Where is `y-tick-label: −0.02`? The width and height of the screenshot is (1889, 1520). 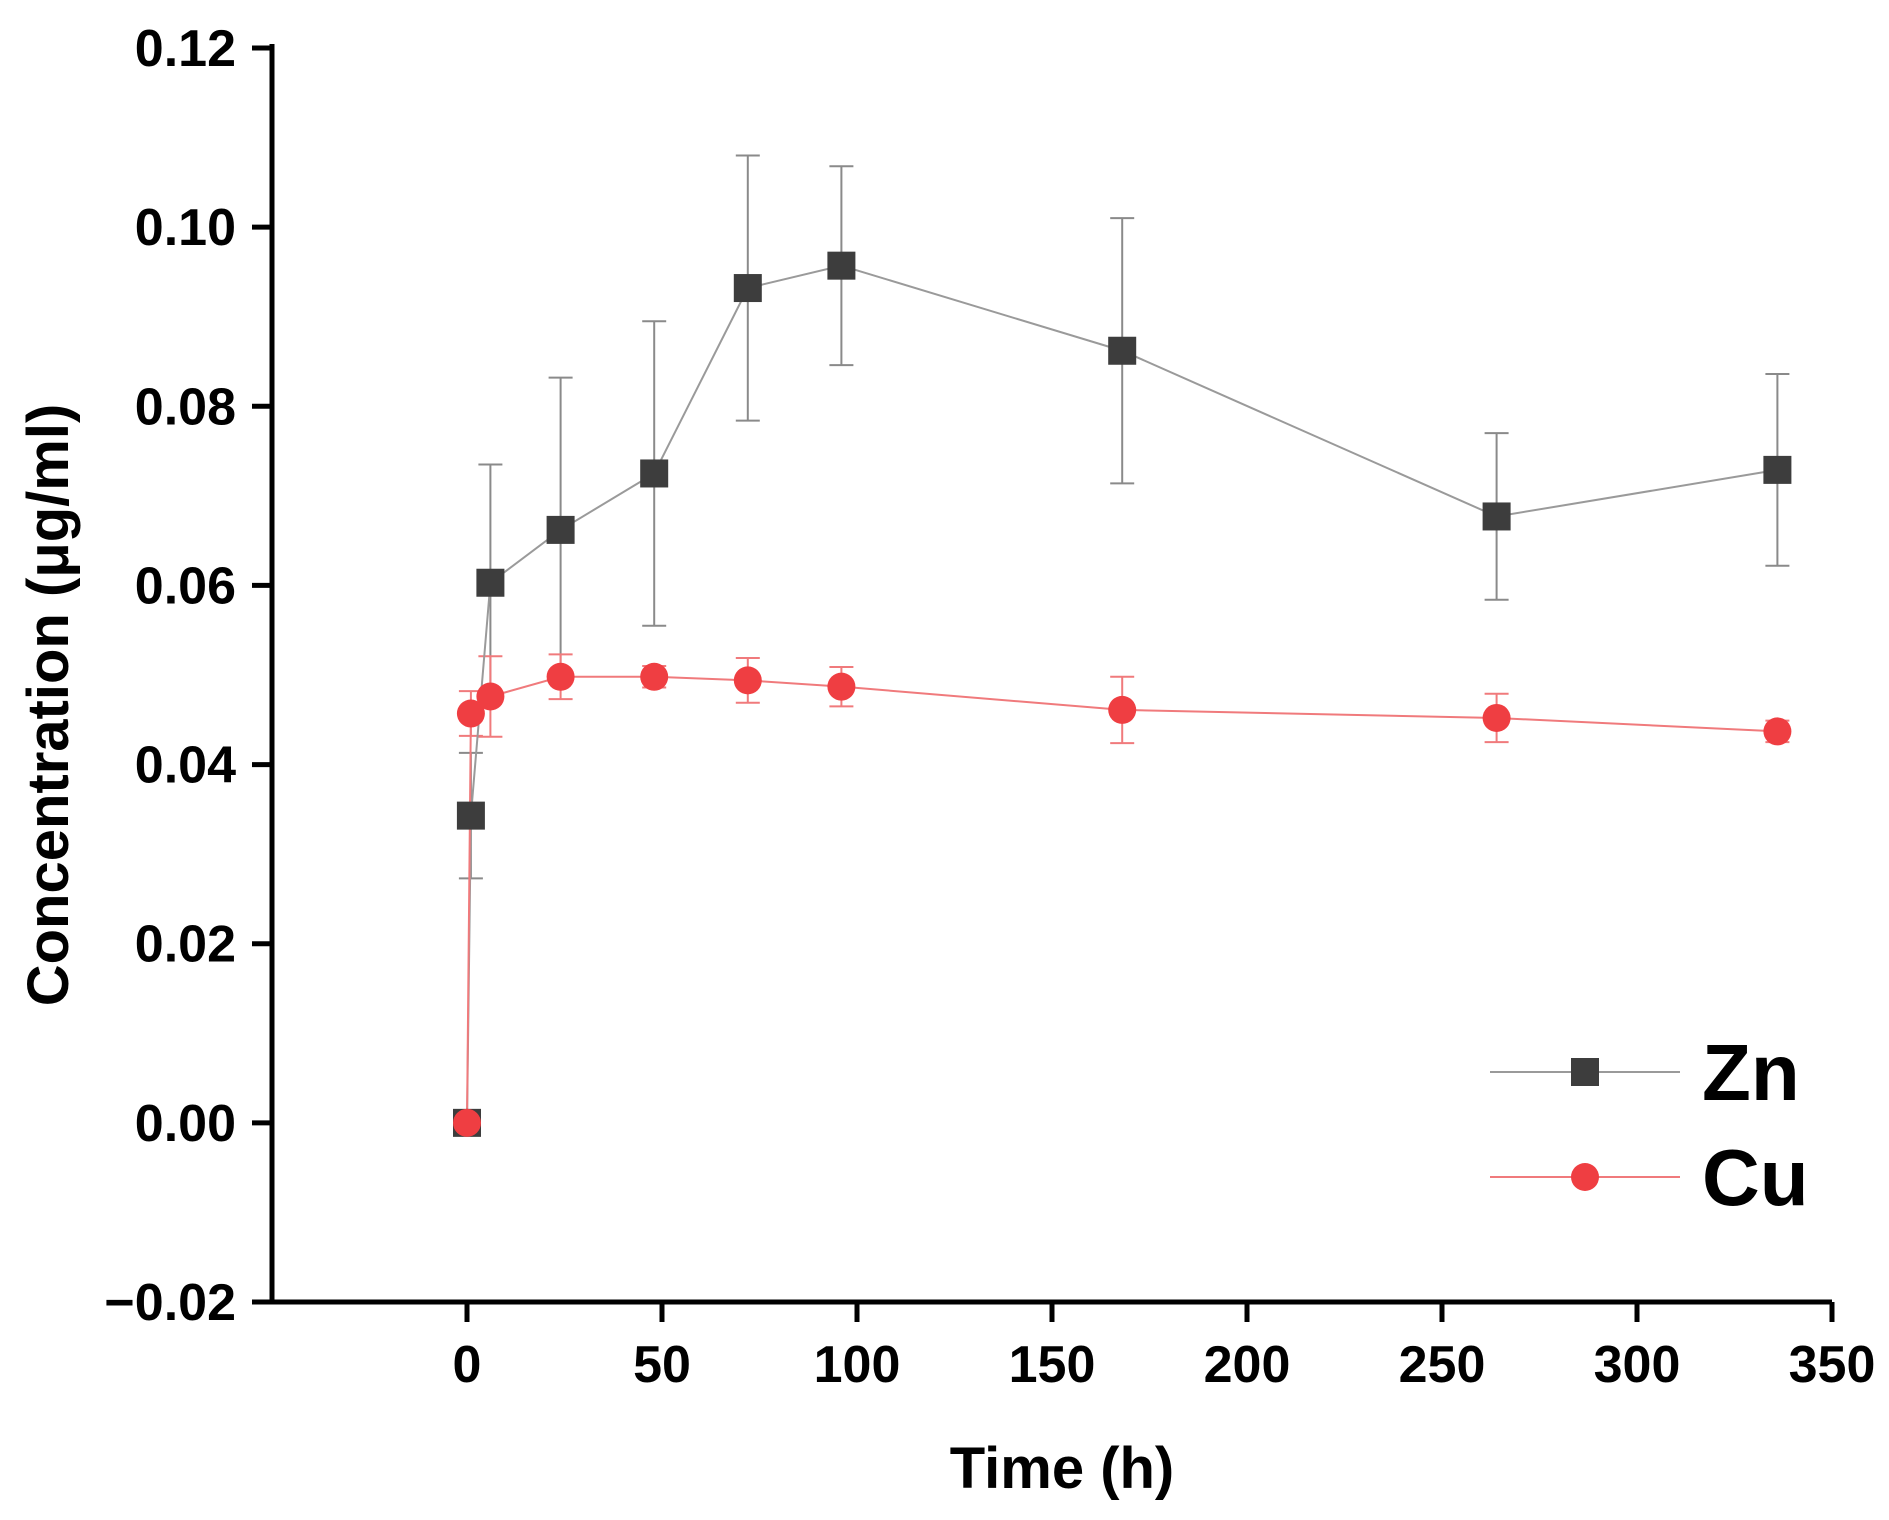
y-tick-label: −0.02 is located at coordinates (170, 1303).